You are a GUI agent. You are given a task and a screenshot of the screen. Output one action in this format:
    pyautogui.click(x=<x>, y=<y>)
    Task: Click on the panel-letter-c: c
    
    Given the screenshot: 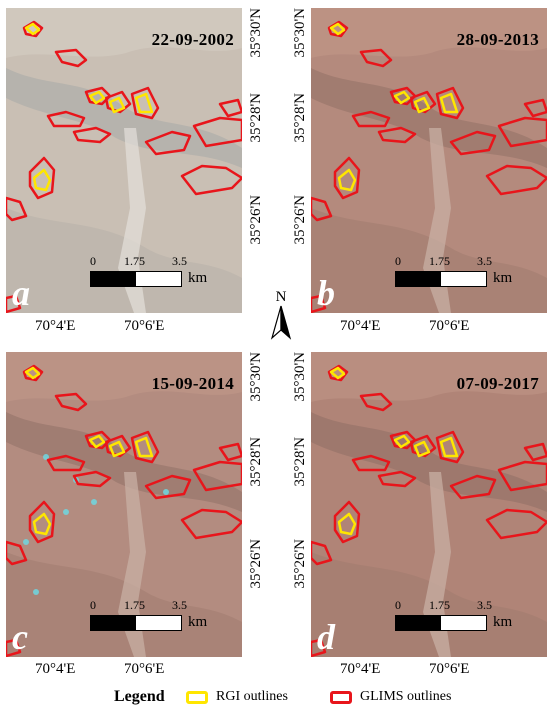 What is the action you would take?
    pyautogui.click(x=20, y=637)
    